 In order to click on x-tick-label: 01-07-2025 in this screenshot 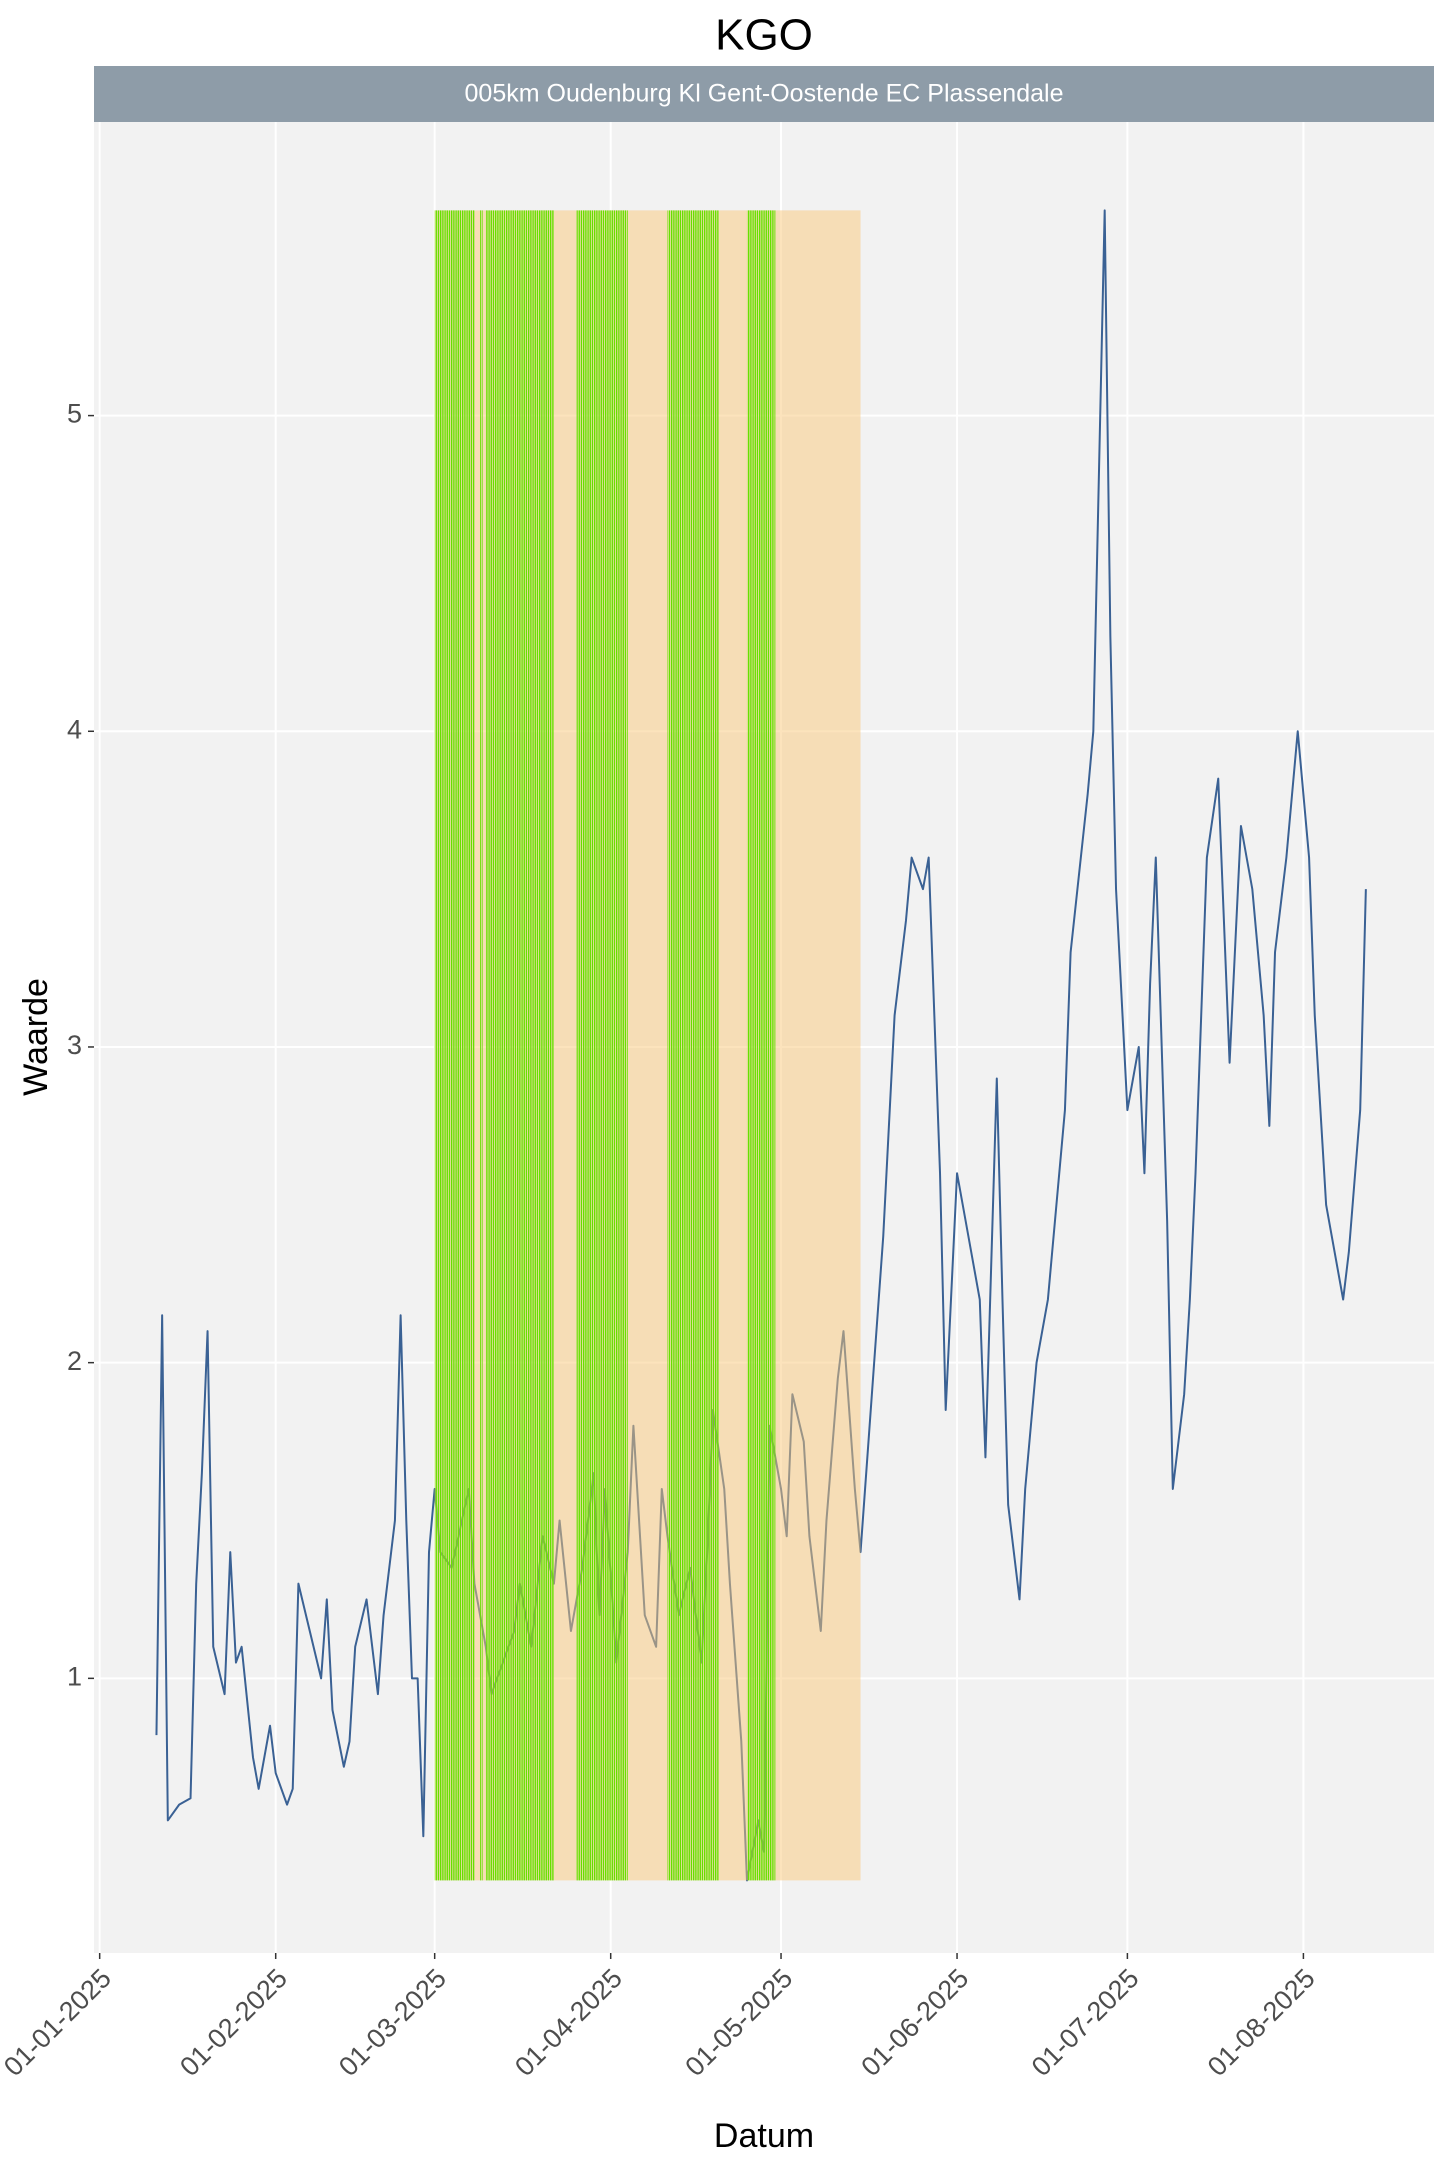, I will do `click(1085, 2022)`.